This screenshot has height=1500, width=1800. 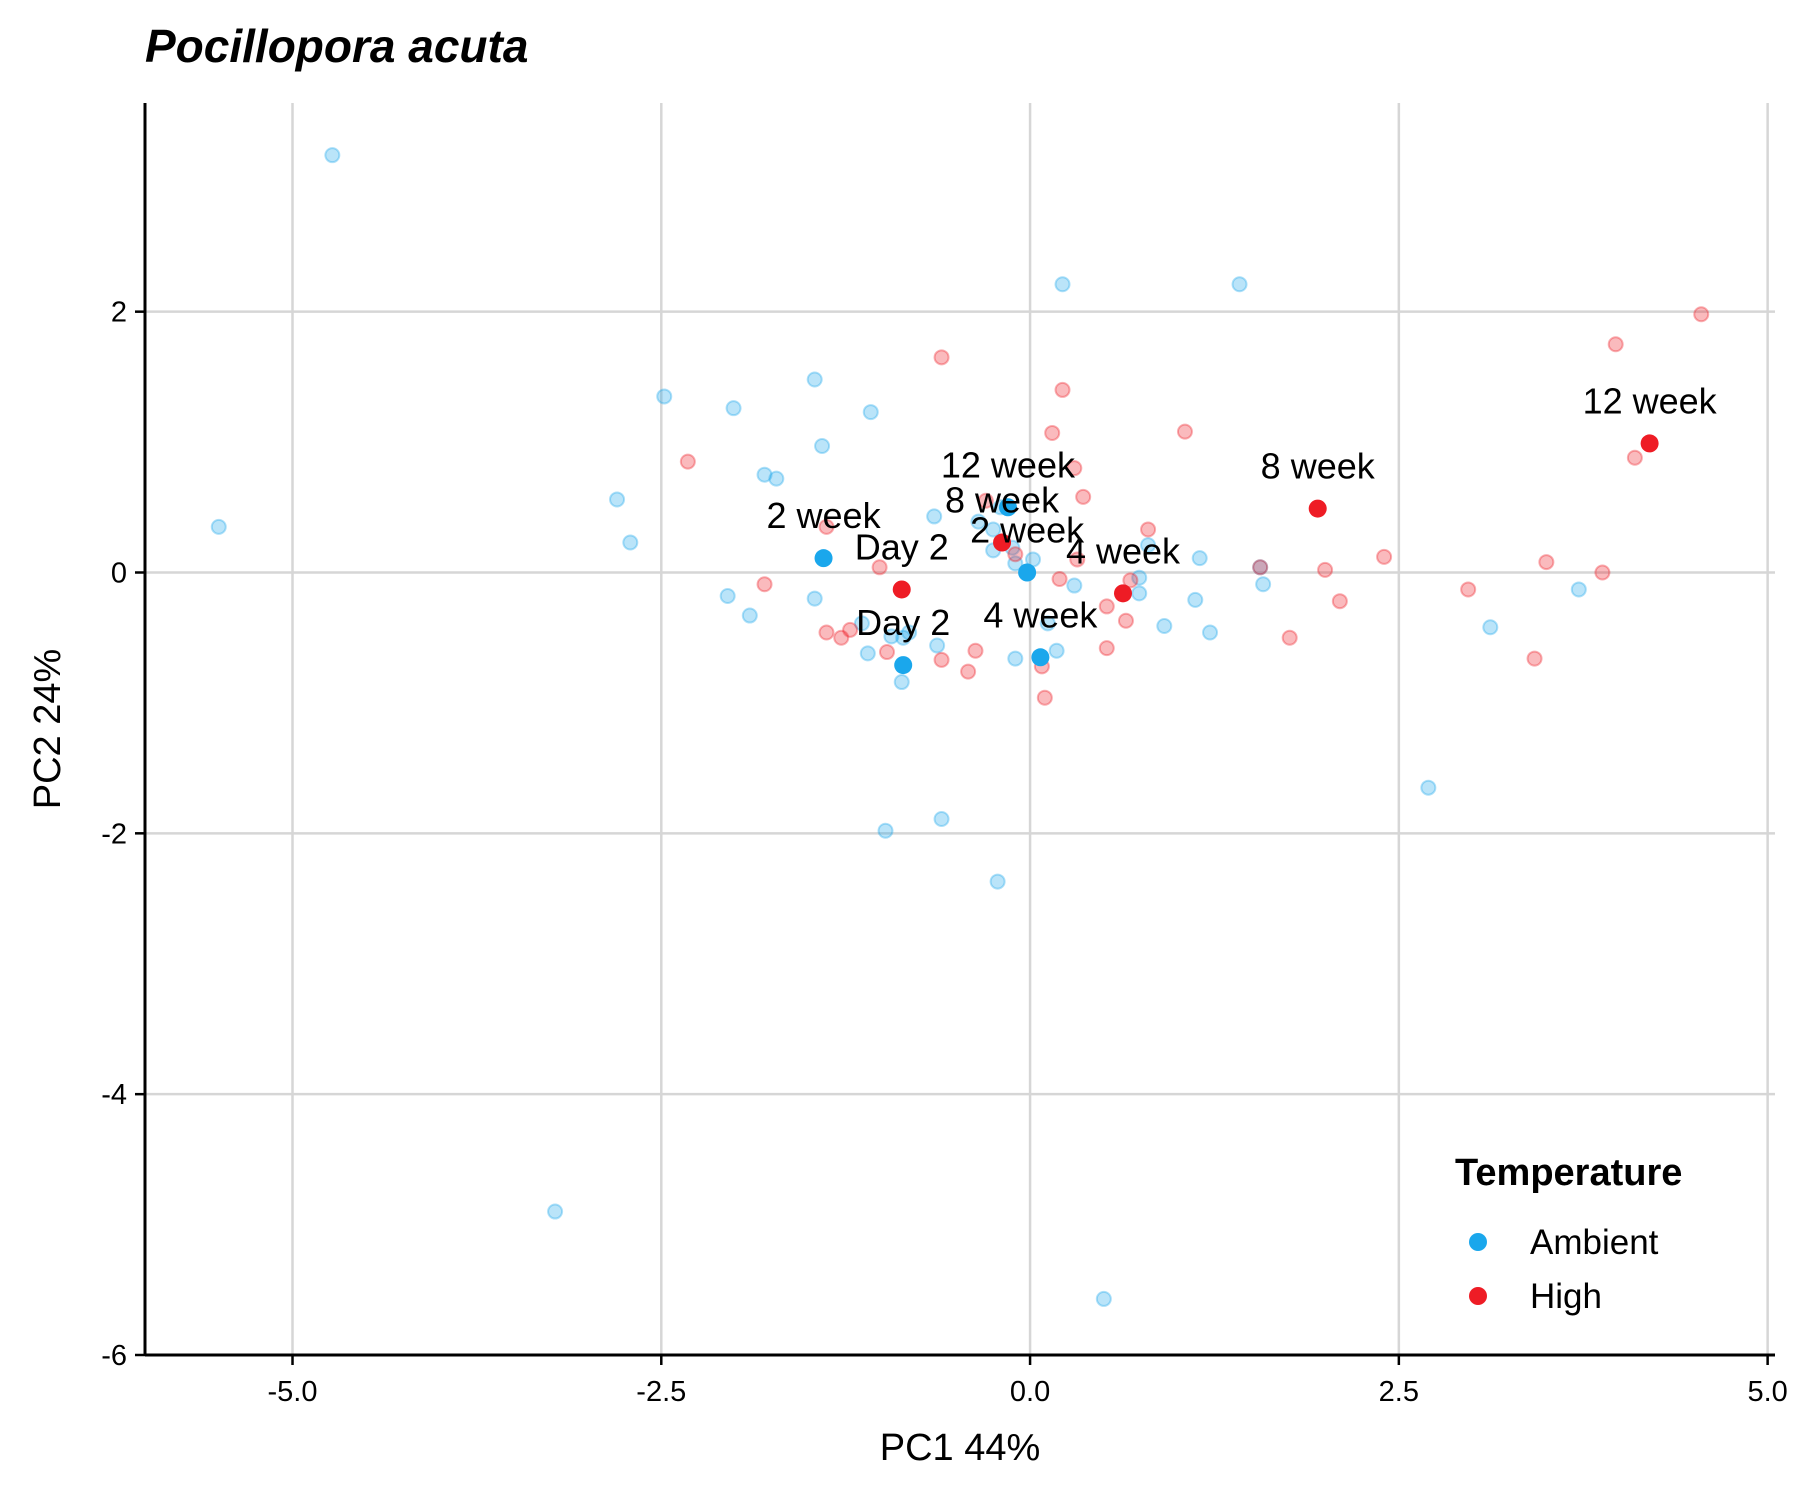 I want to click on legend-key-ambient, so click(x=1478, y=1242).